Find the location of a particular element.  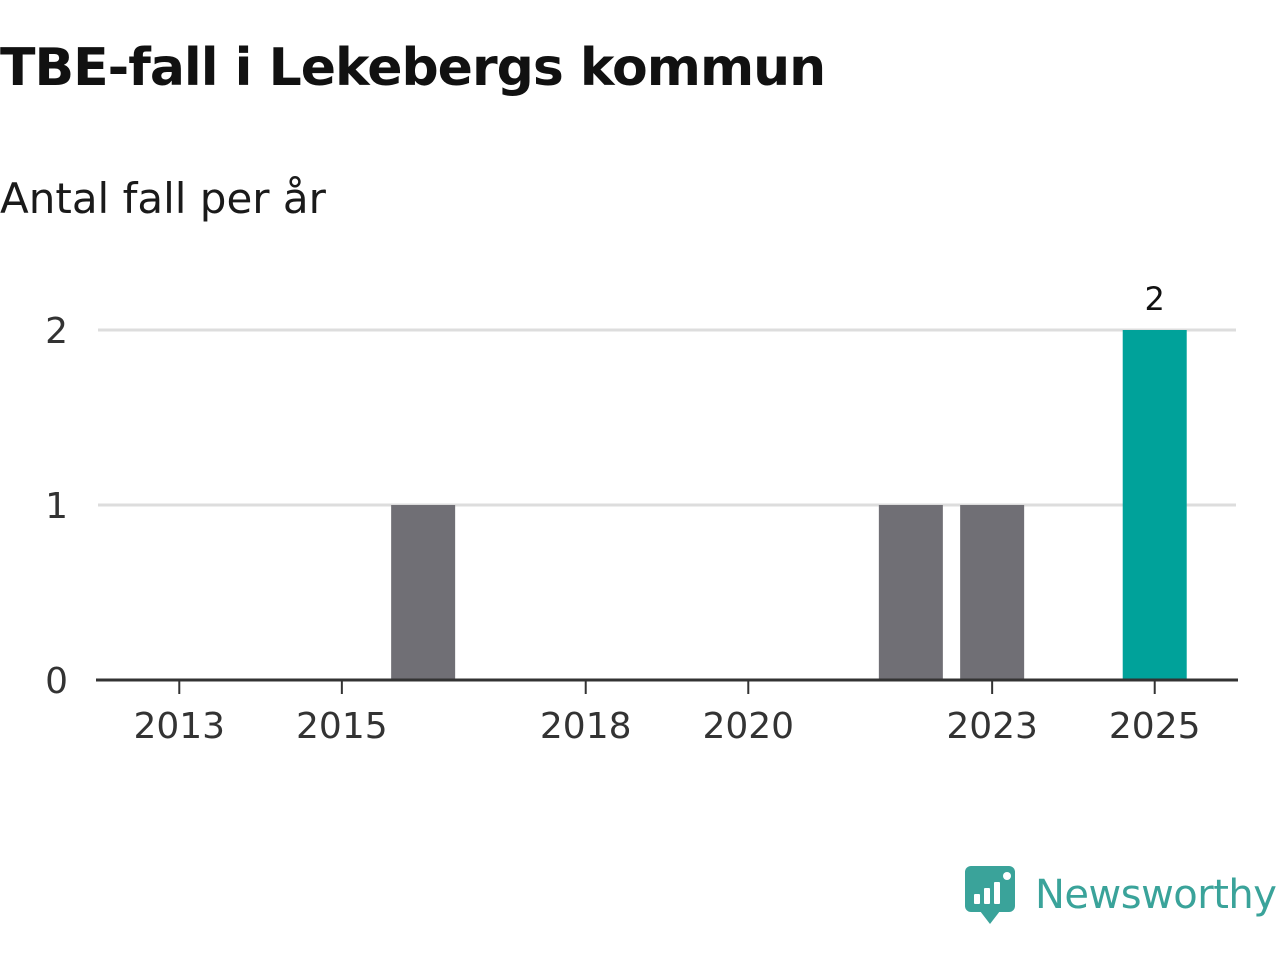

data-label-2025: 2 is located at coordinates (1155, 299).